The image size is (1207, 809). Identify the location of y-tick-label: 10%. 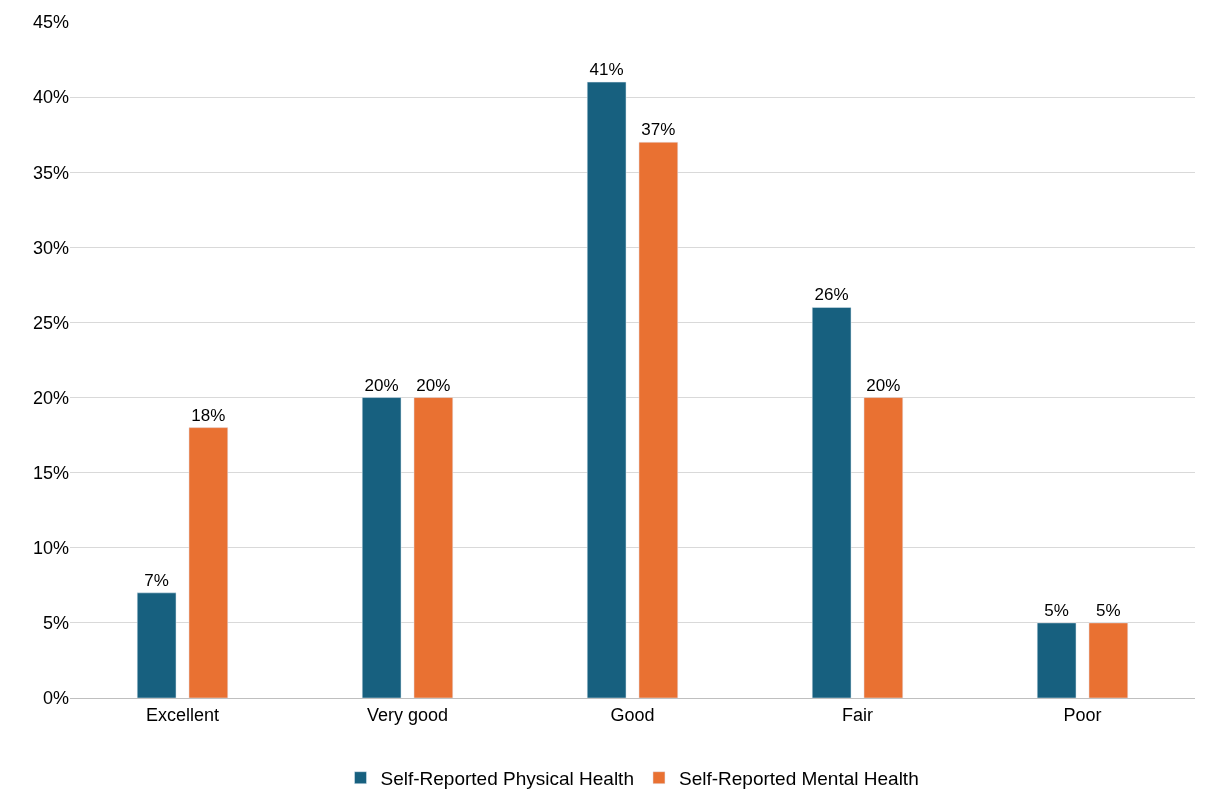
(50, 548).